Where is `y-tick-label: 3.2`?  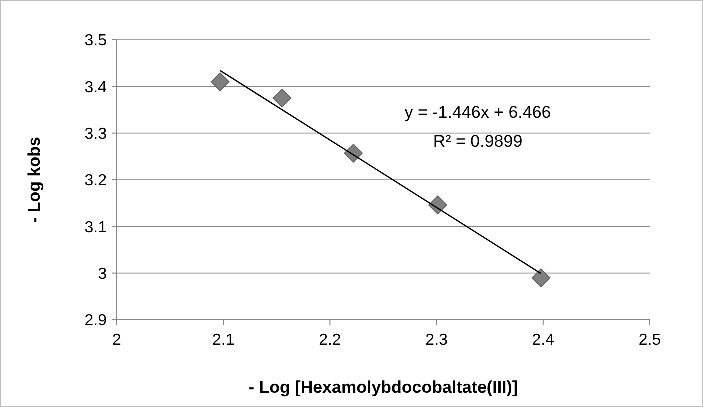 y-tick-label: 3.2 is located at coordinates (96, 181).